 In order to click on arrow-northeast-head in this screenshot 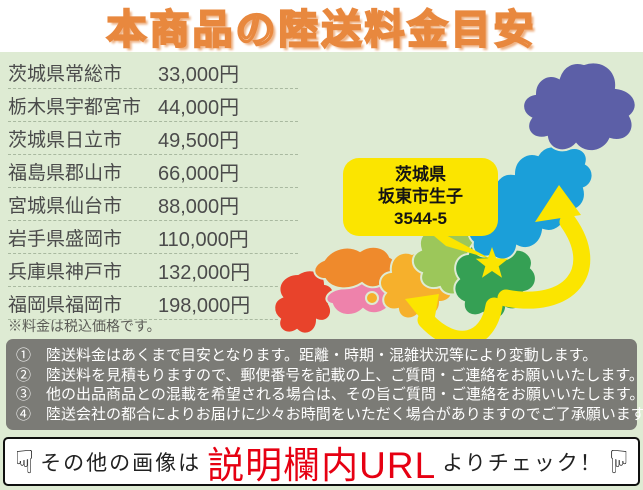, I will do `click(558, 203)`.